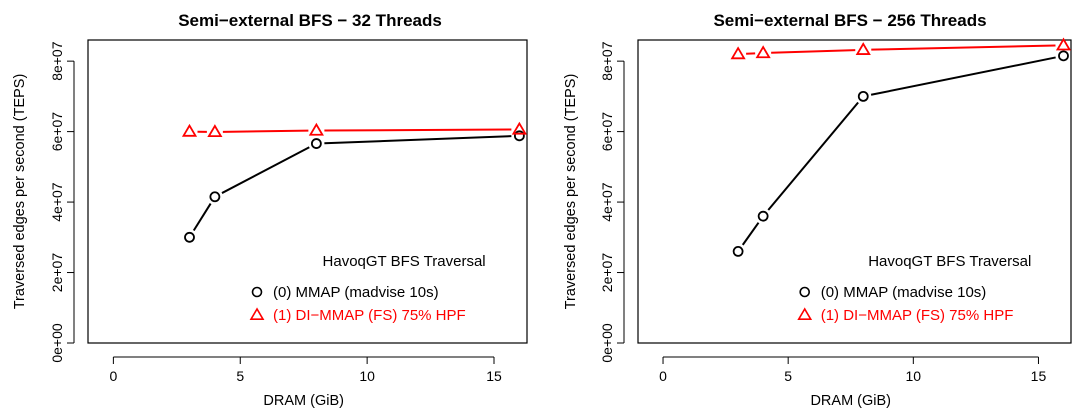 The height and width of the screenshot is (412, 1073). What do you see at coordinates (849, 20) in the screenshot?
I see `chart-title: Semi−external BFS − 256 Threads` at bounding box center [849, 20].